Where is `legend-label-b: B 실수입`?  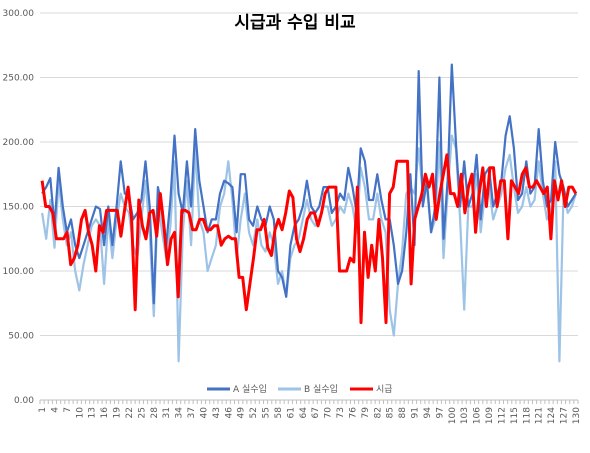 legend-label-b: B 실수입 is located at coordinates (321, 389).